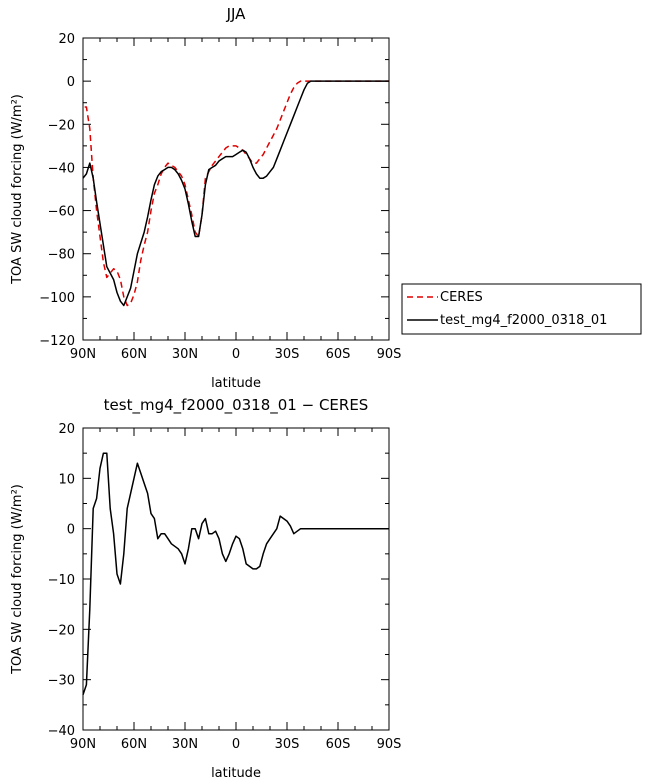 Image resolution: width=647 pixels, height=784 pixels. I want to click on bottom-chart-lines, so click(235, 574).